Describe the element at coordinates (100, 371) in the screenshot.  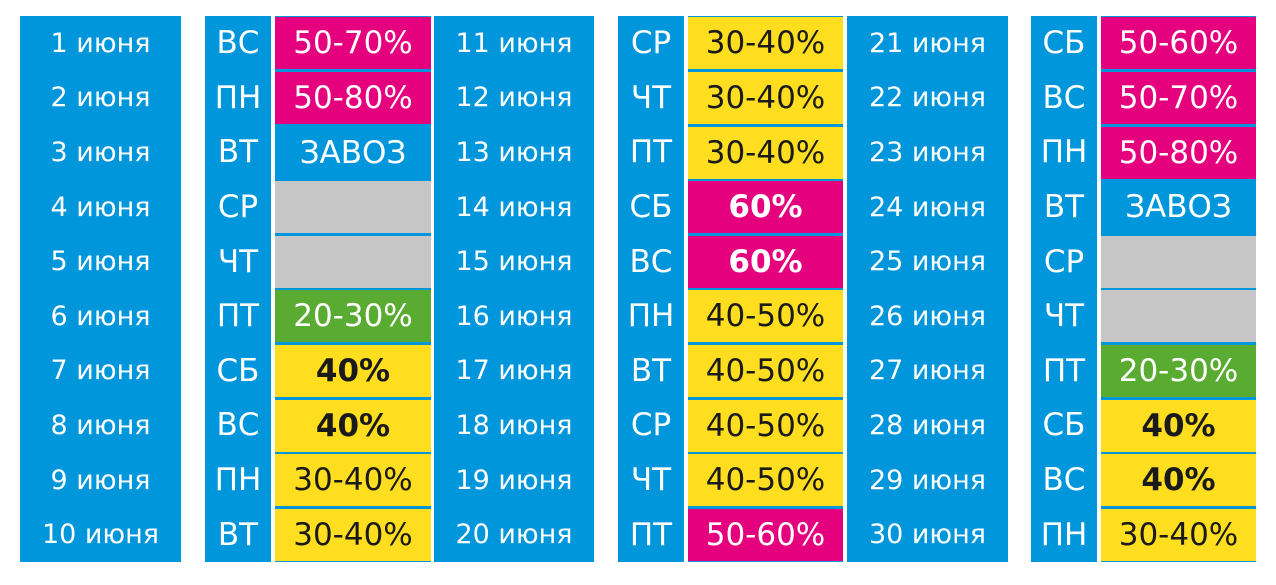
I see `date-cell: 7 июня` at that location.